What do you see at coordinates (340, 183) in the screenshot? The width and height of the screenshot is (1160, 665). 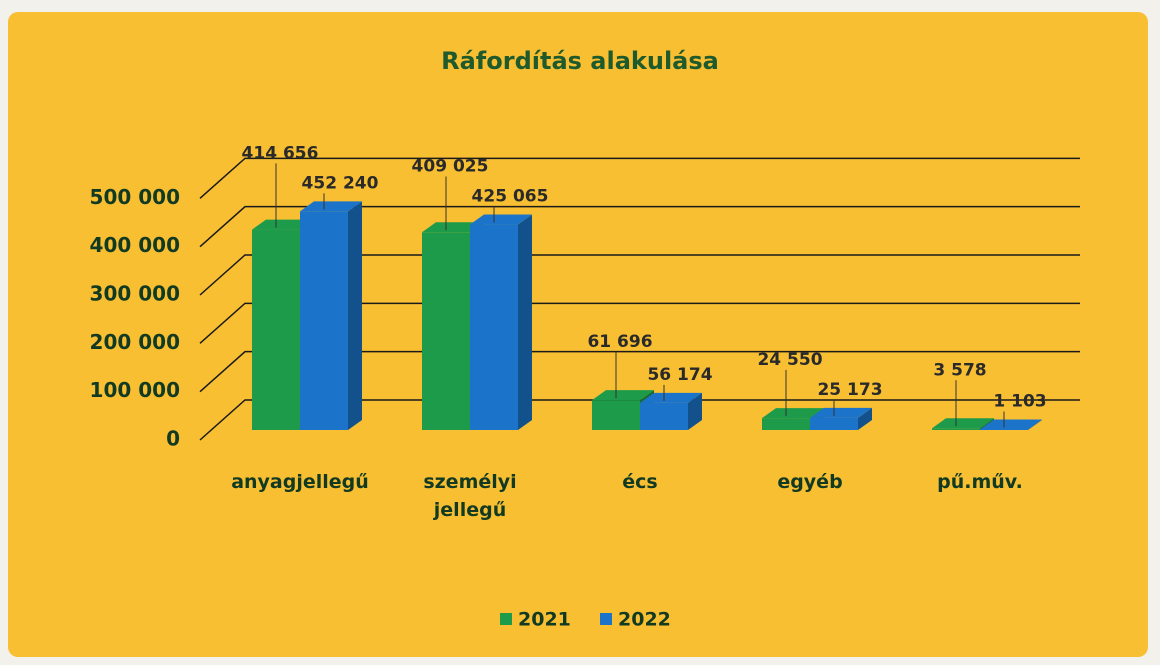 I see `data-label: 452 240` at bounding box center [340, 183].